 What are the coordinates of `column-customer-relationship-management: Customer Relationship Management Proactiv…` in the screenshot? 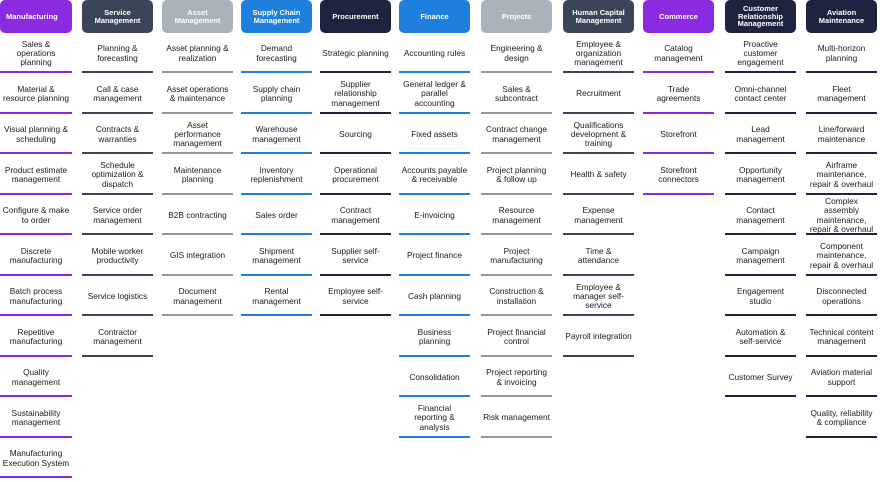 It's located at (760, 200).